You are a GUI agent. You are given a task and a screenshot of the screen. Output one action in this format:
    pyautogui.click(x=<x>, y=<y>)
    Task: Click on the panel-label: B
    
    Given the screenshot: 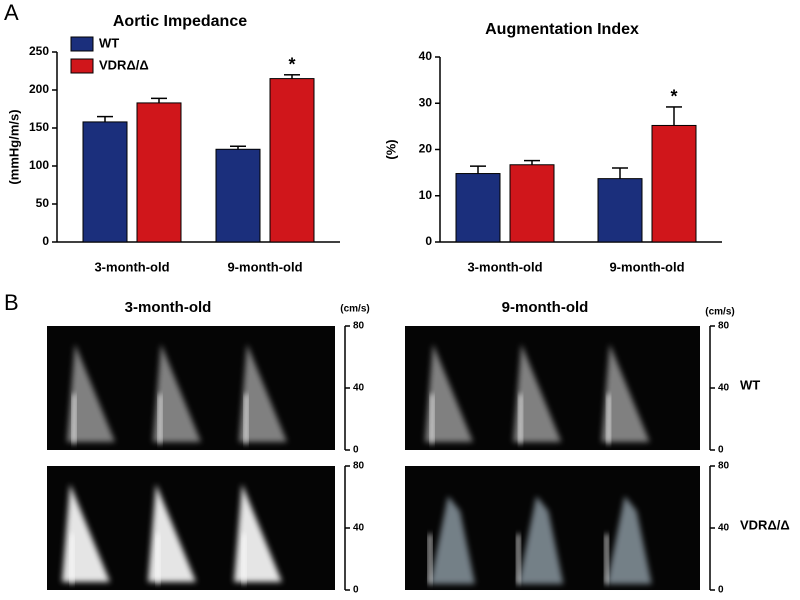 What is the action you would take?
    pyautogui.click(x=11, y=302)
    